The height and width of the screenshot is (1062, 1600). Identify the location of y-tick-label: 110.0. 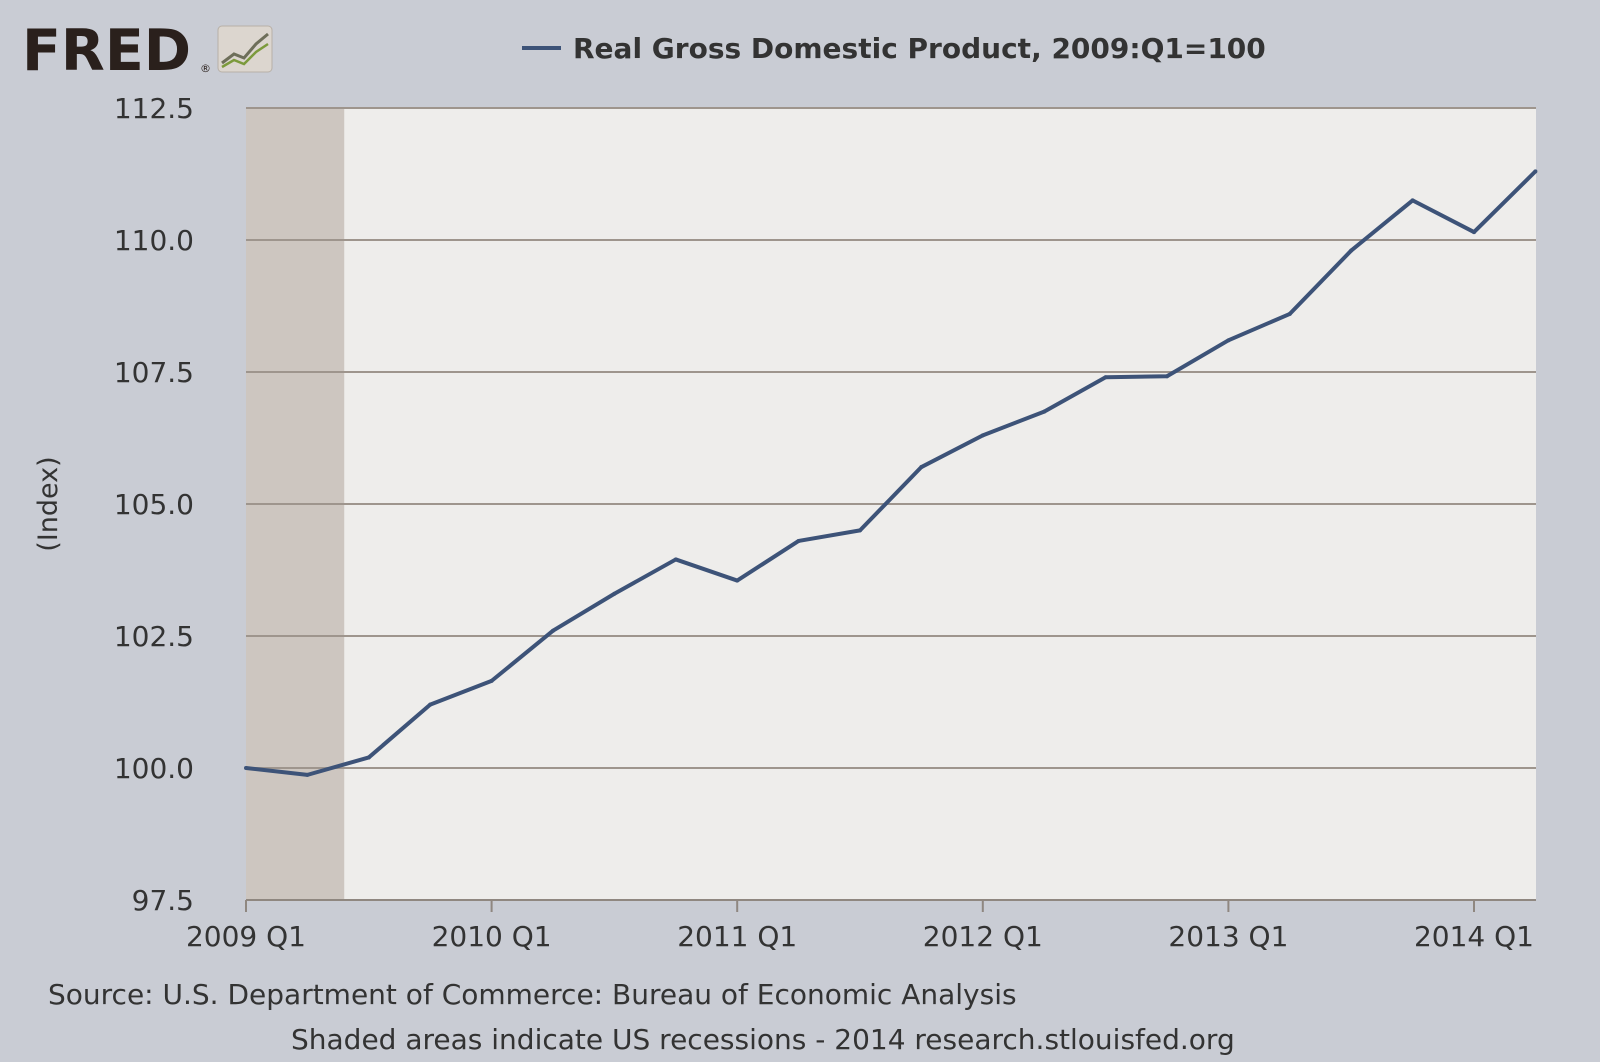
(154, 240).